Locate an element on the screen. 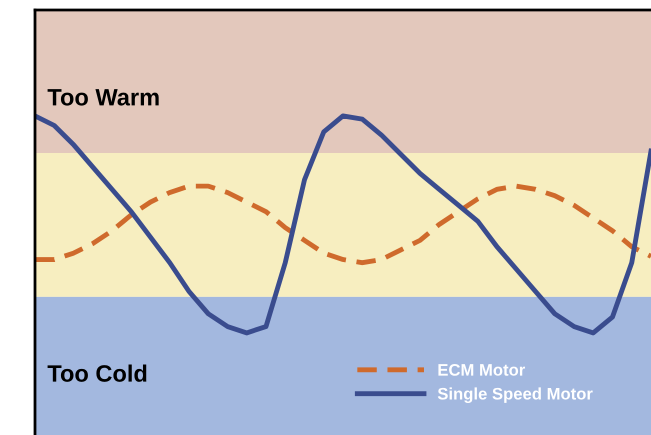  annotation: Too Cold is located at coordinates (97, 373).